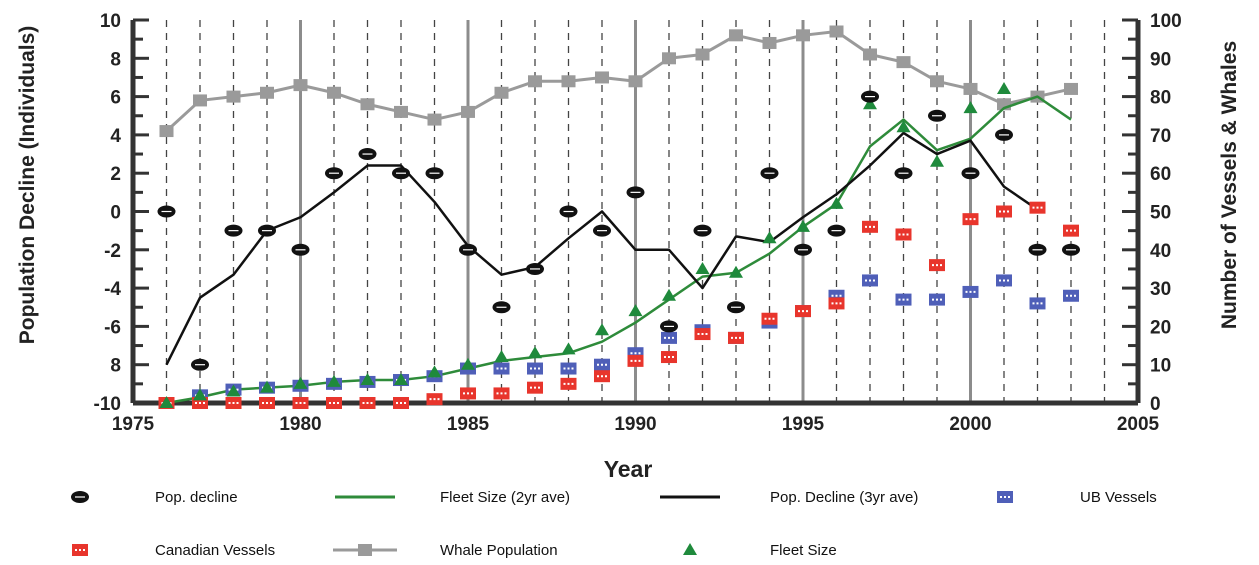  I want to click on y-right-tick-label: 20, so click(1160, 327).